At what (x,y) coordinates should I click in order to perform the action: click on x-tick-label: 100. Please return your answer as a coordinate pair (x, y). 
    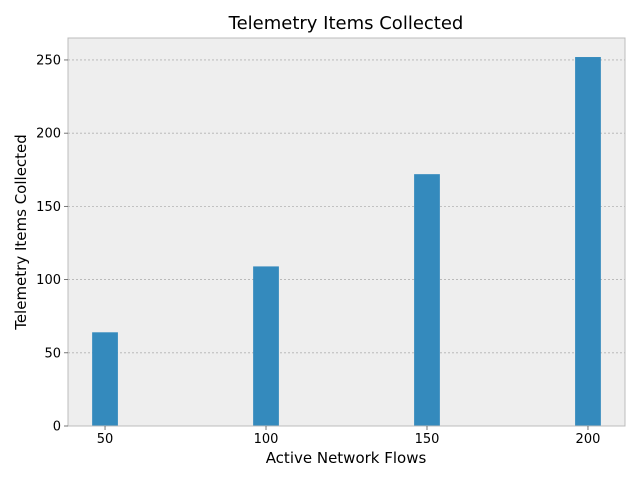
    Looking at the image, I should click on (266, 439).